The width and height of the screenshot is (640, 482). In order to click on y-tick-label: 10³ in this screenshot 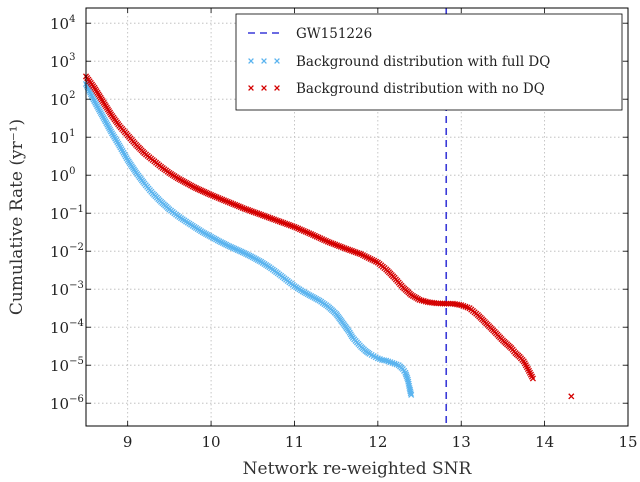, I will do `click(62, 61)`.